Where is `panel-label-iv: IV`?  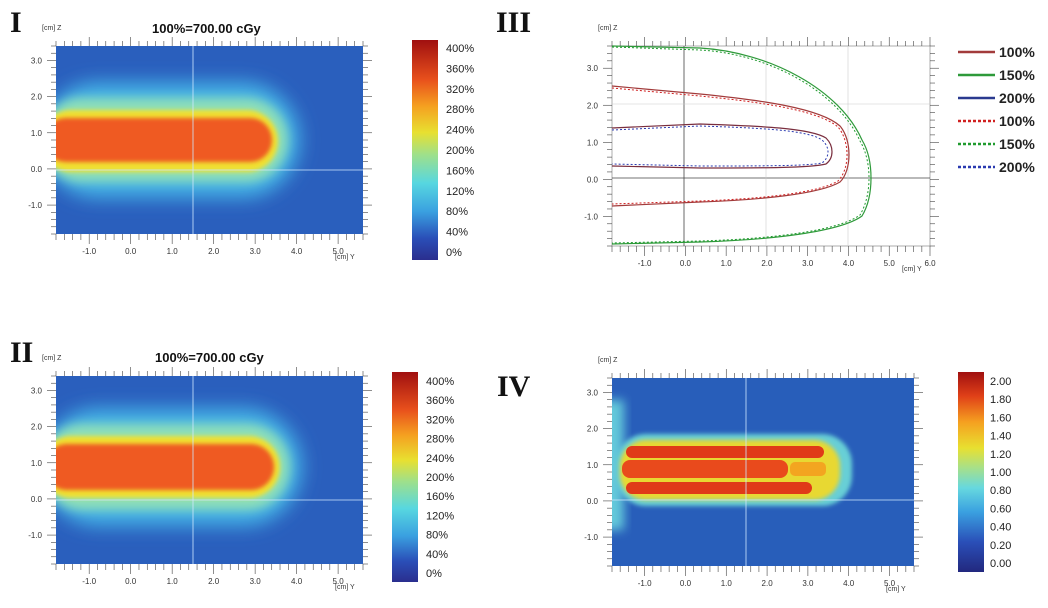 panel-label-iv: IV is located at coordinates (514, 386).